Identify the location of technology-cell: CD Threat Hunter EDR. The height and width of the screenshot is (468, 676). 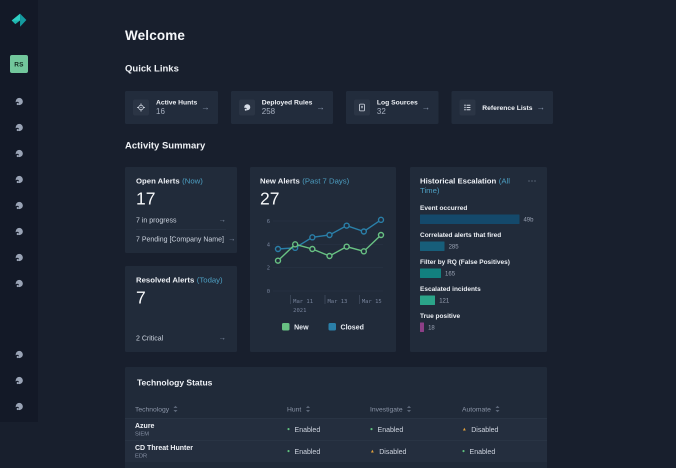
(211, 451).